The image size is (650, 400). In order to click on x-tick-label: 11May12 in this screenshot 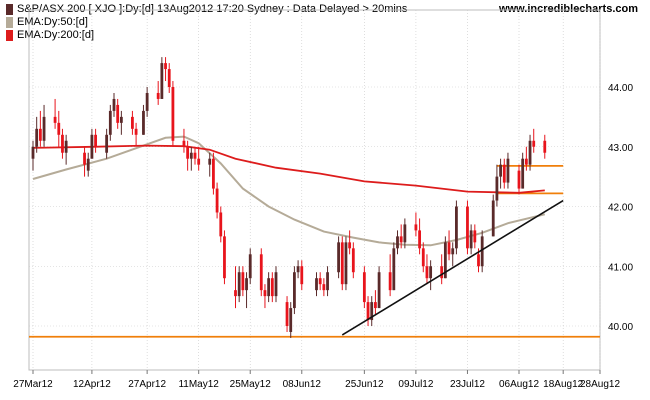, I will do `click(198, 384)`.